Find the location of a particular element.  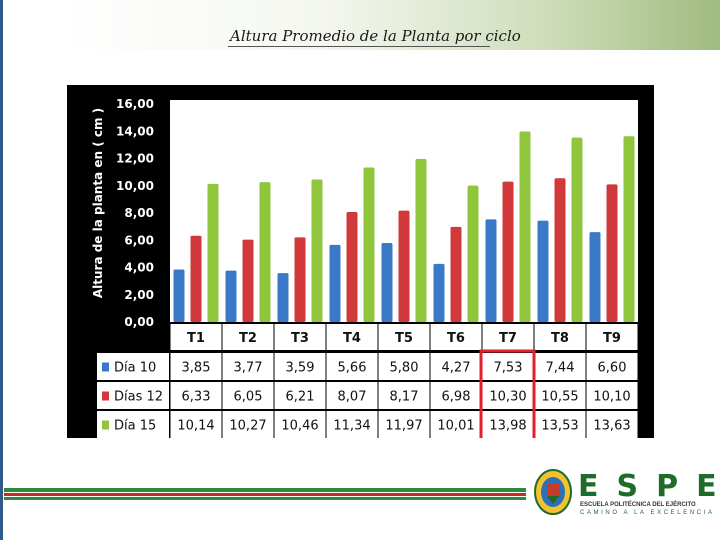

footer-stripes is located at coordinates (265, 495).